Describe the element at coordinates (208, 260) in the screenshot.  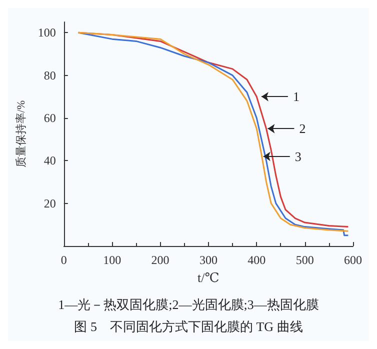
I see `x-tick-label: 300` at that location.